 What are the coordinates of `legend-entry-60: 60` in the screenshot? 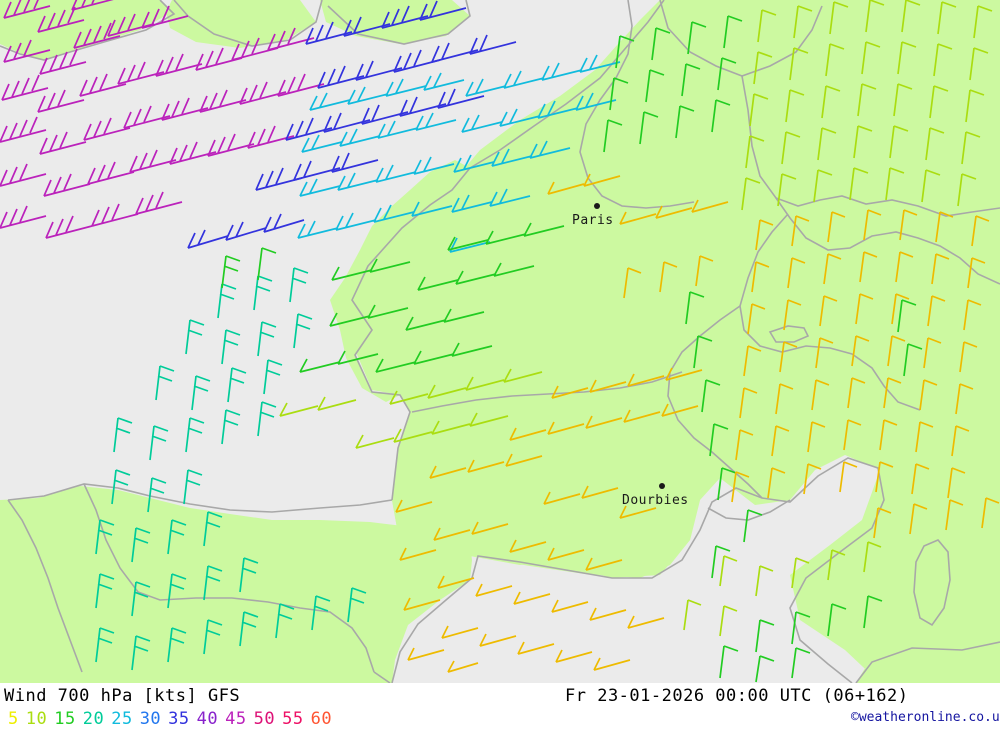 It's located at (321, 719).